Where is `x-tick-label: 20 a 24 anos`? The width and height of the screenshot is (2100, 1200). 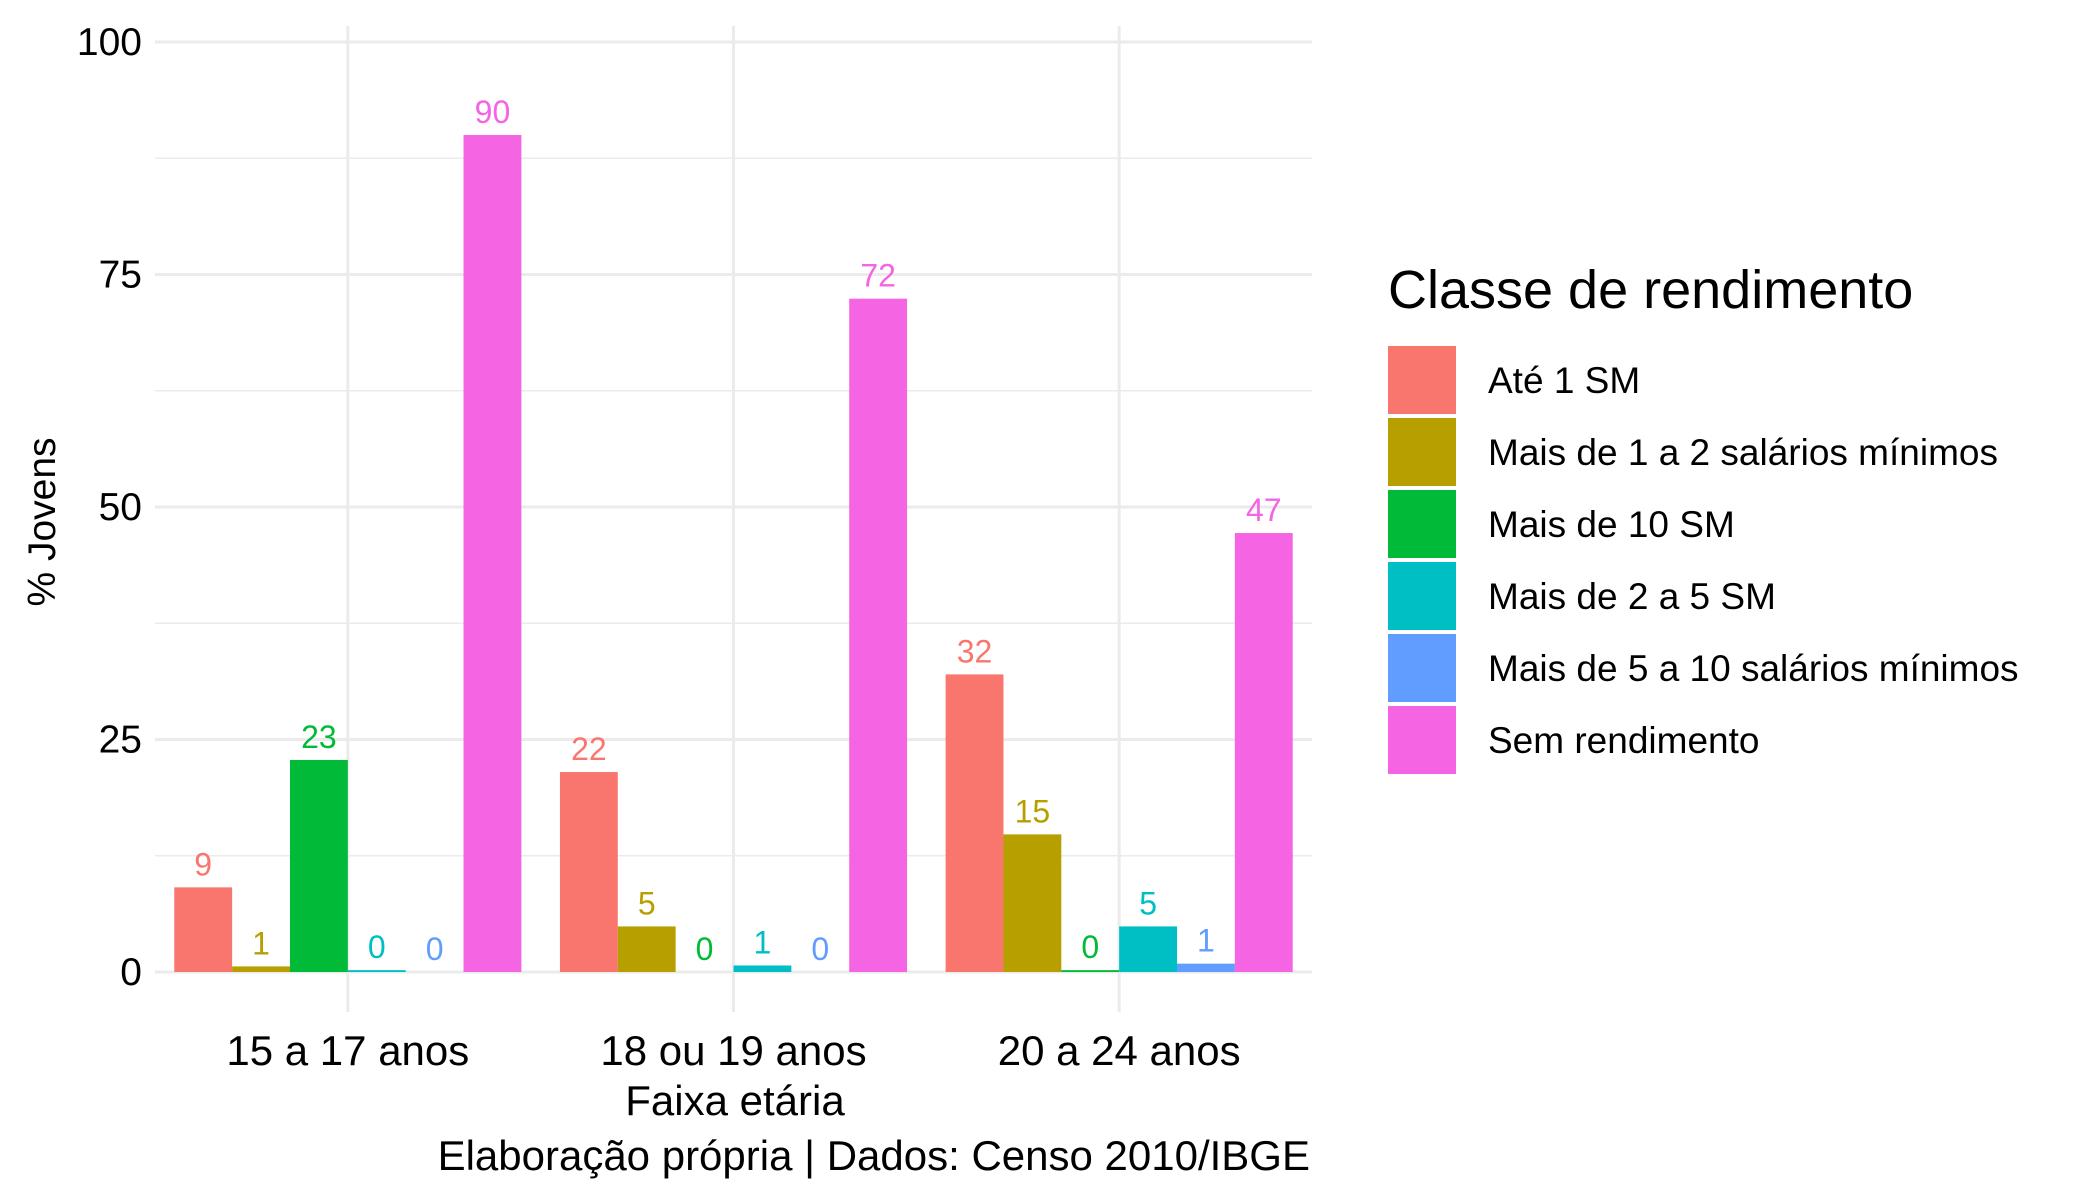
x-tick-label: 20 a 24 anos is located at coordinates (1119, 1050).